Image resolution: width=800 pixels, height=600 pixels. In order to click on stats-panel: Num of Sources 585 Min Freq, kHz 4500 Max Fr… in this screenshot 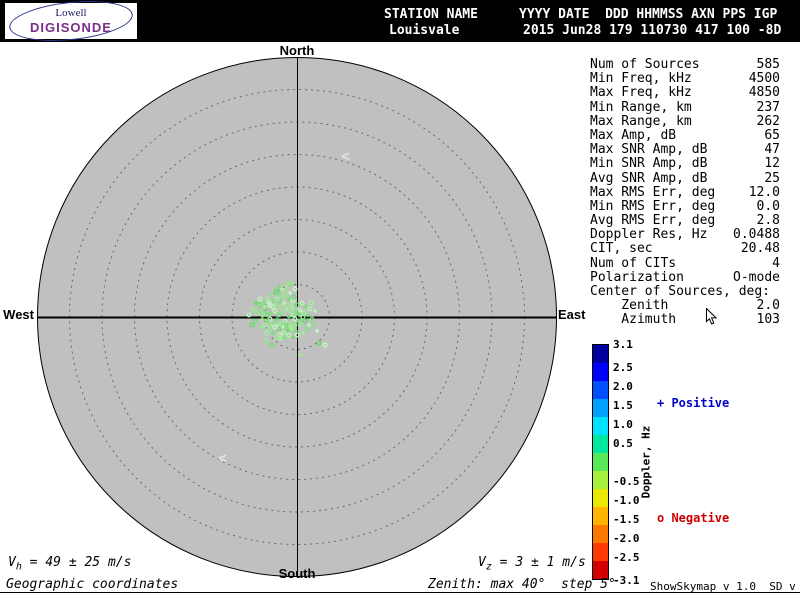, I will do `click(685, 192)`.